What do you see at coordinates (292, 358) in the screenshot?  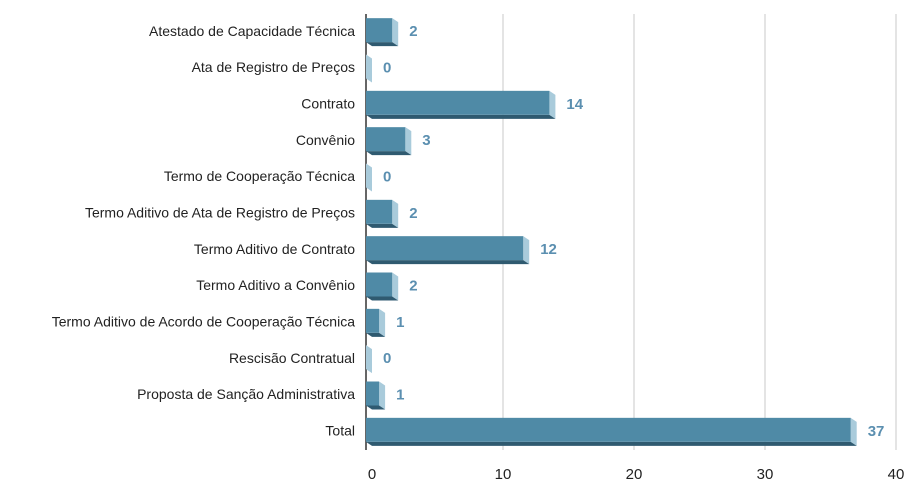 I see `y-tick-label: Rescisão Contratual` at bounding box center [292, 358].